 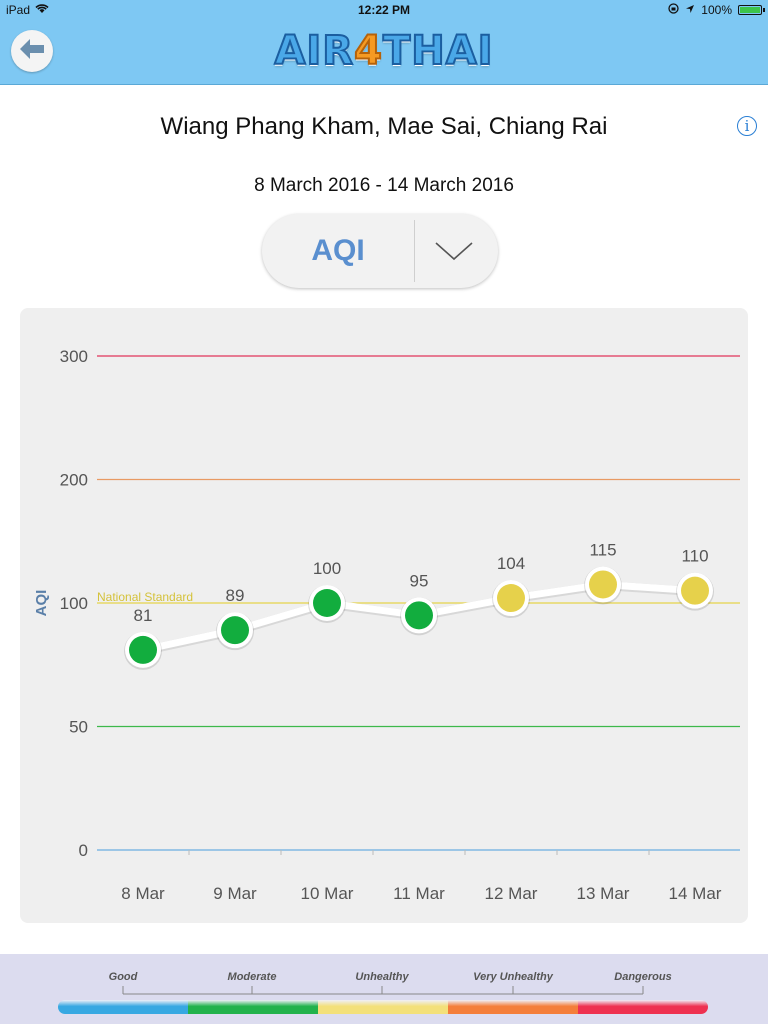 What do you see at coordinates (83, 850) in the screenshot?
I see `y-tick-label: 0` at bounding box center [83, 850].